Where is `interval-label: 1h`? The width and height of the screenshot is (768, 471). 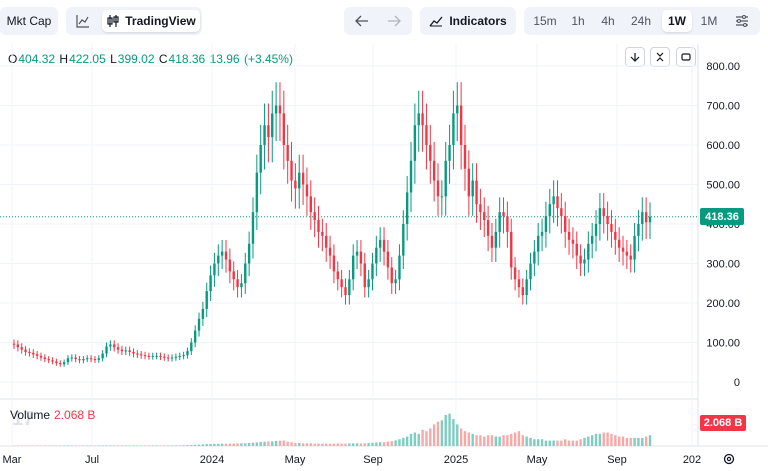 interval-label: 1h is located at coordinates (578, 21).